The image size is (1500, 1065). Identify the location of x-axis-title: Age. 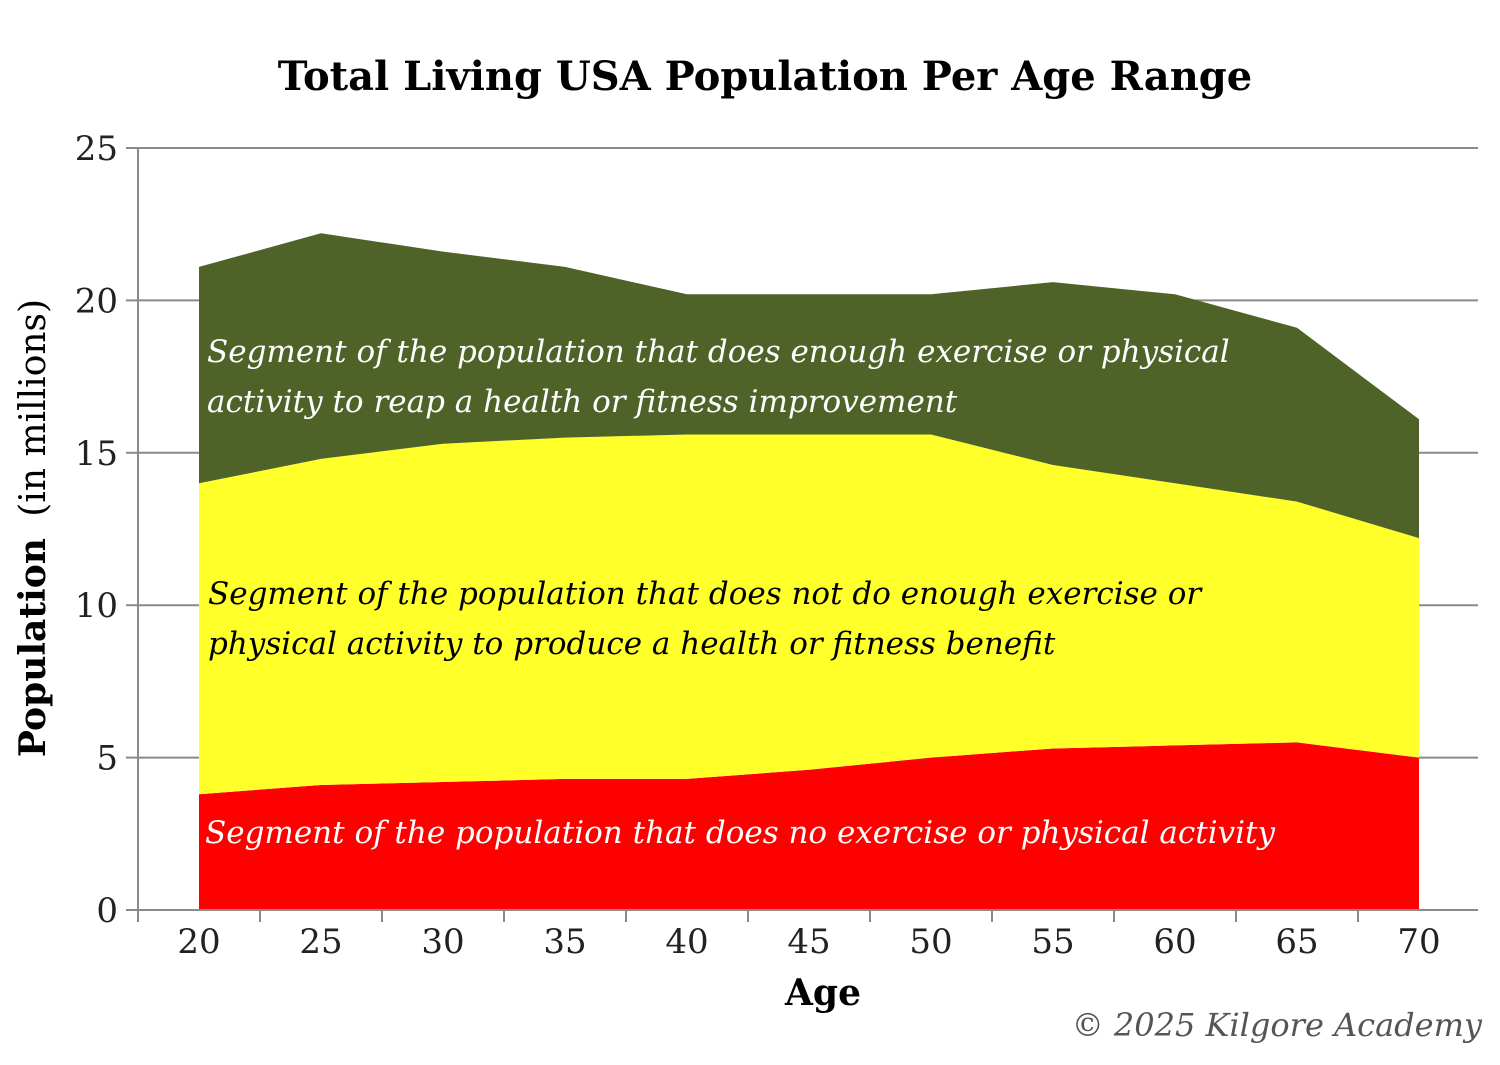
(822, 993).